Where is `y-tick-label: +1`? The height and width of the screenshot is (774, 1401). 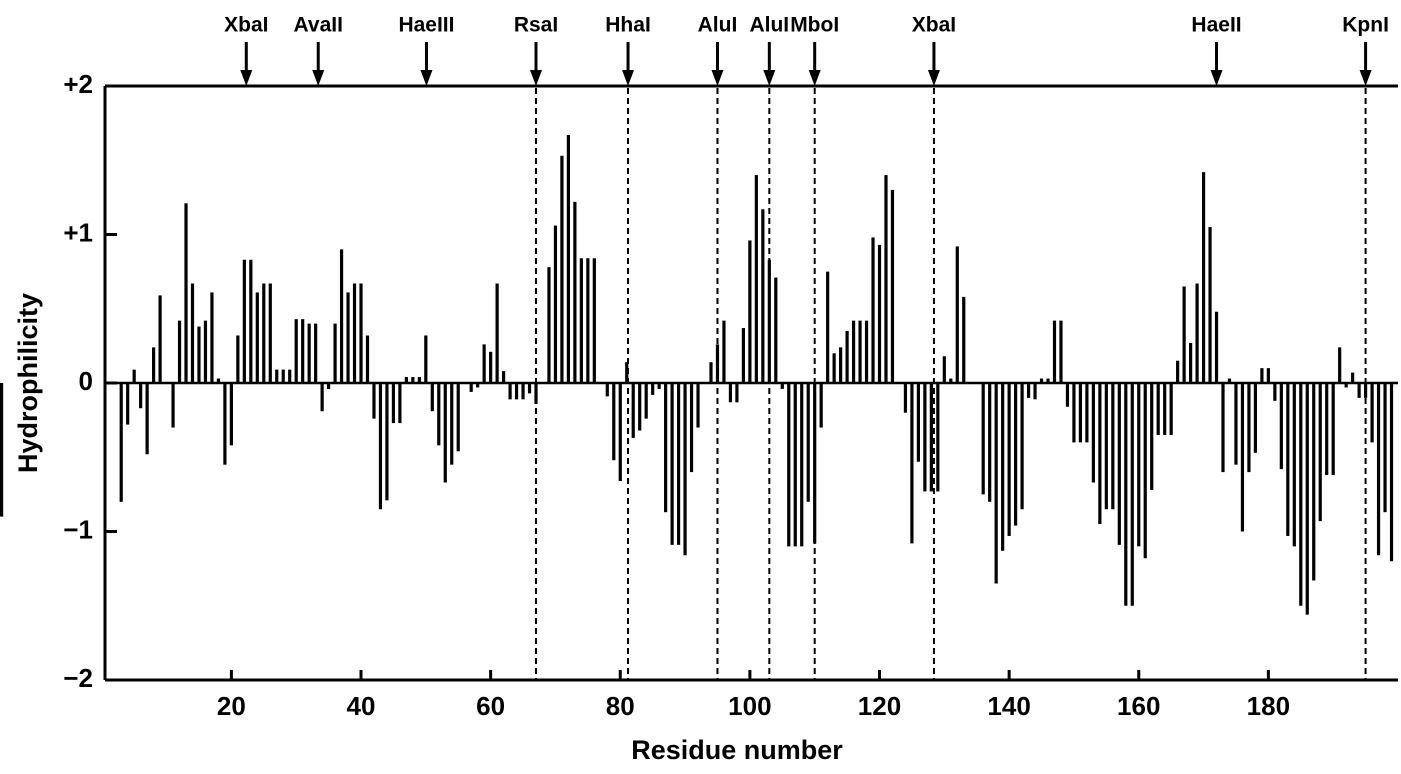
y-tick-label: +1 is located at coordinates (78, 232).